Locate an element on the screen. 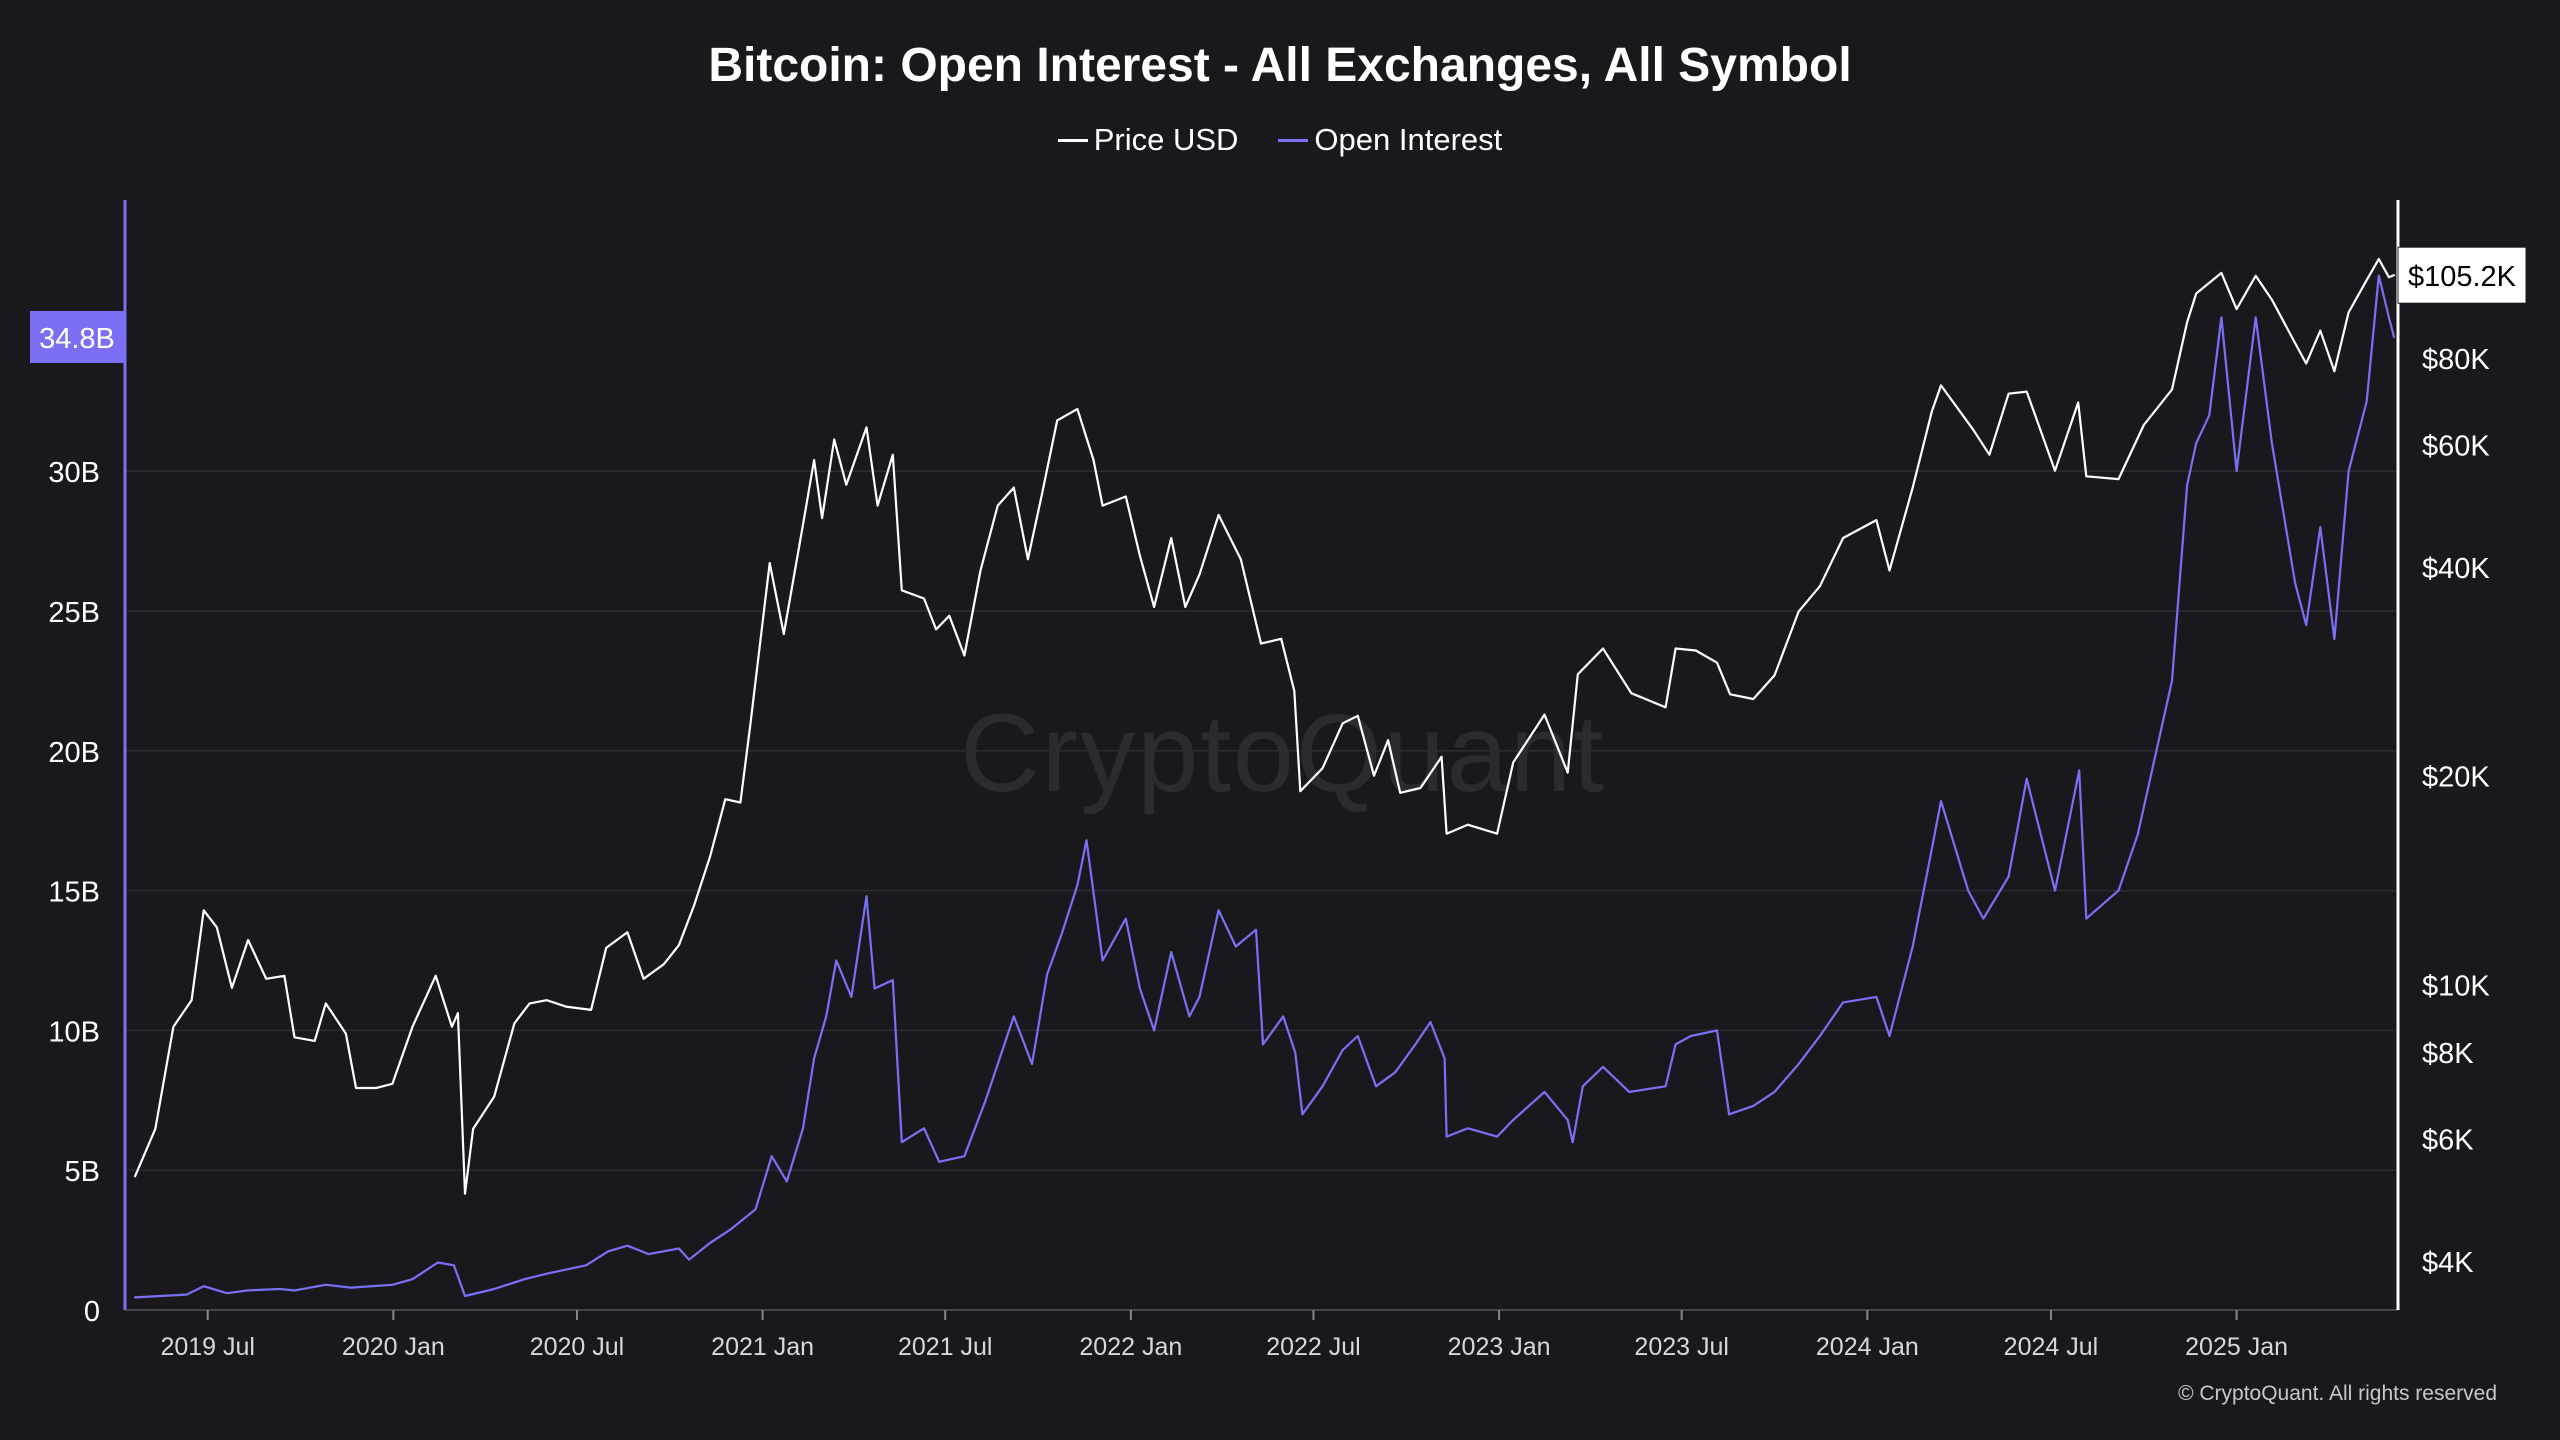 This screenshot has width=2560, height=1440. current-oi-badge is located at coordinates (77, 337).